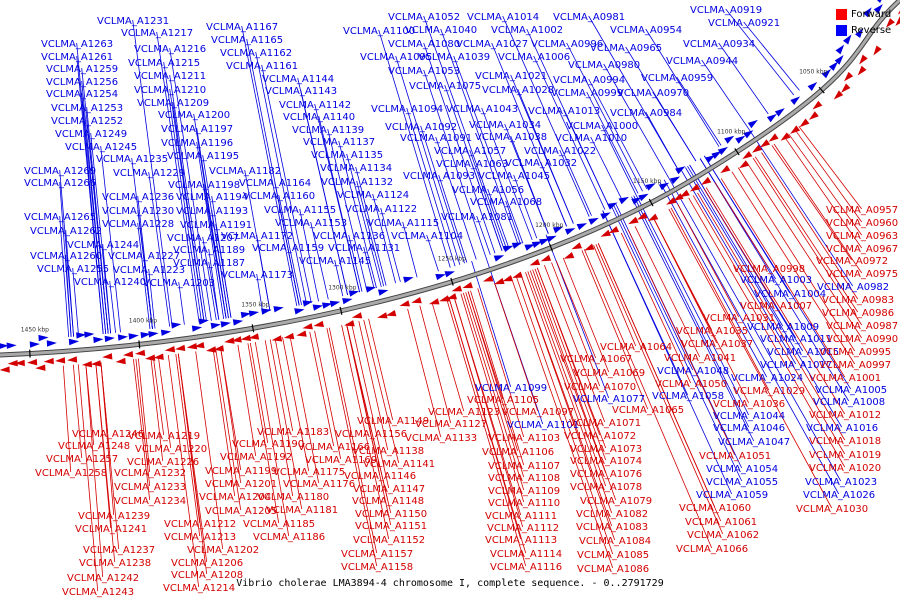  Describe the element at coordinates (606, 449) in the screenshot. I see `forward-gene-label: VCLMA_A1073` at that location.